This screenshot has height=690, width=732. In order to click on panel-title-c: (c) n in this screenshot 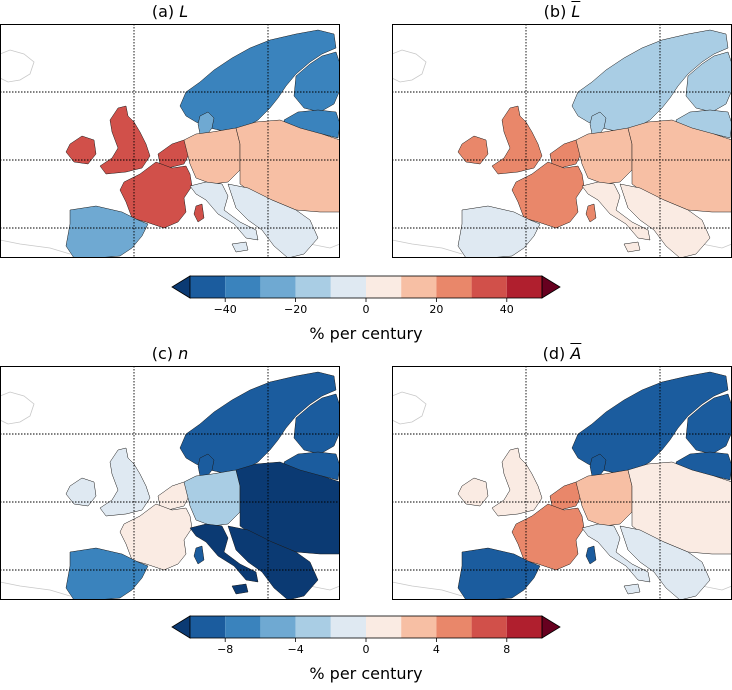, I will do `click(170, 354)`.